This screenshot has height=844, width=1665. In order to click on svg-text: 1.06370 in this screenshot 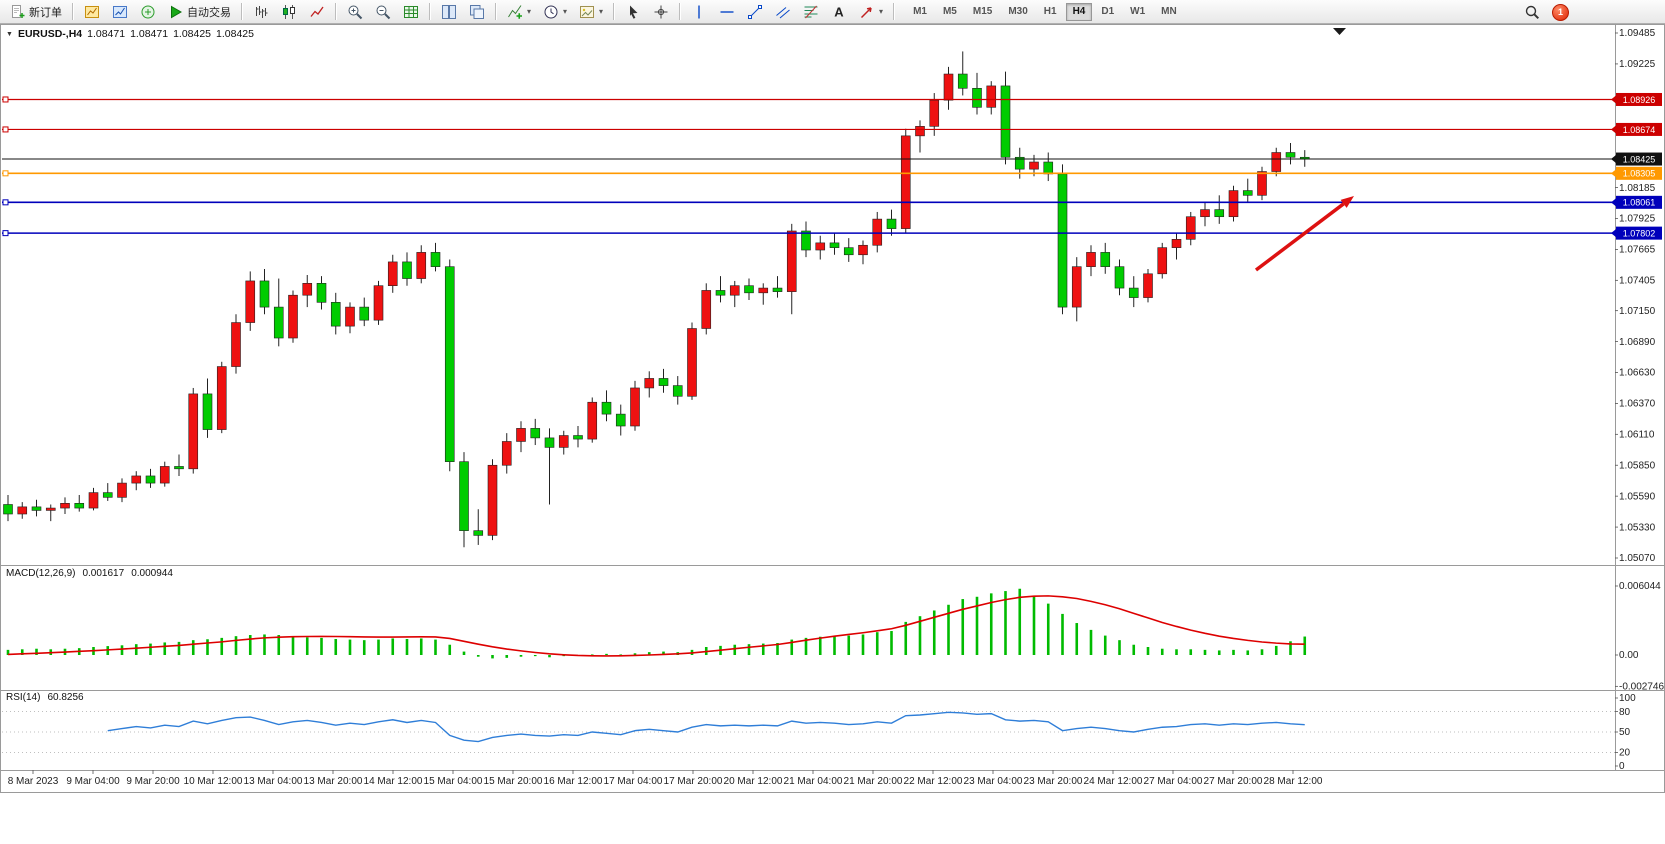, I will do `click(1637, 404)`.